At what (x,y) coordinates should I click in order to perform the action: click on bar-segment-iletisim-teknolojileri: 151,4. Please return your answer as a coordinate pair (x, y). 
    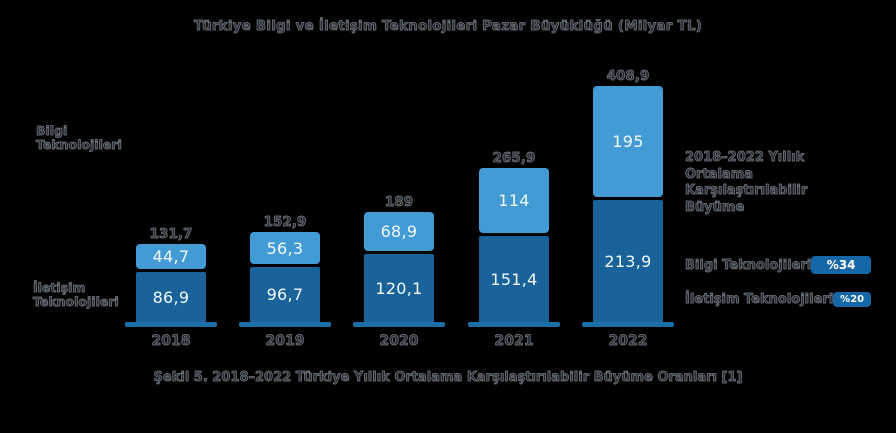
    Looking at the image, I should click on (514, 279).